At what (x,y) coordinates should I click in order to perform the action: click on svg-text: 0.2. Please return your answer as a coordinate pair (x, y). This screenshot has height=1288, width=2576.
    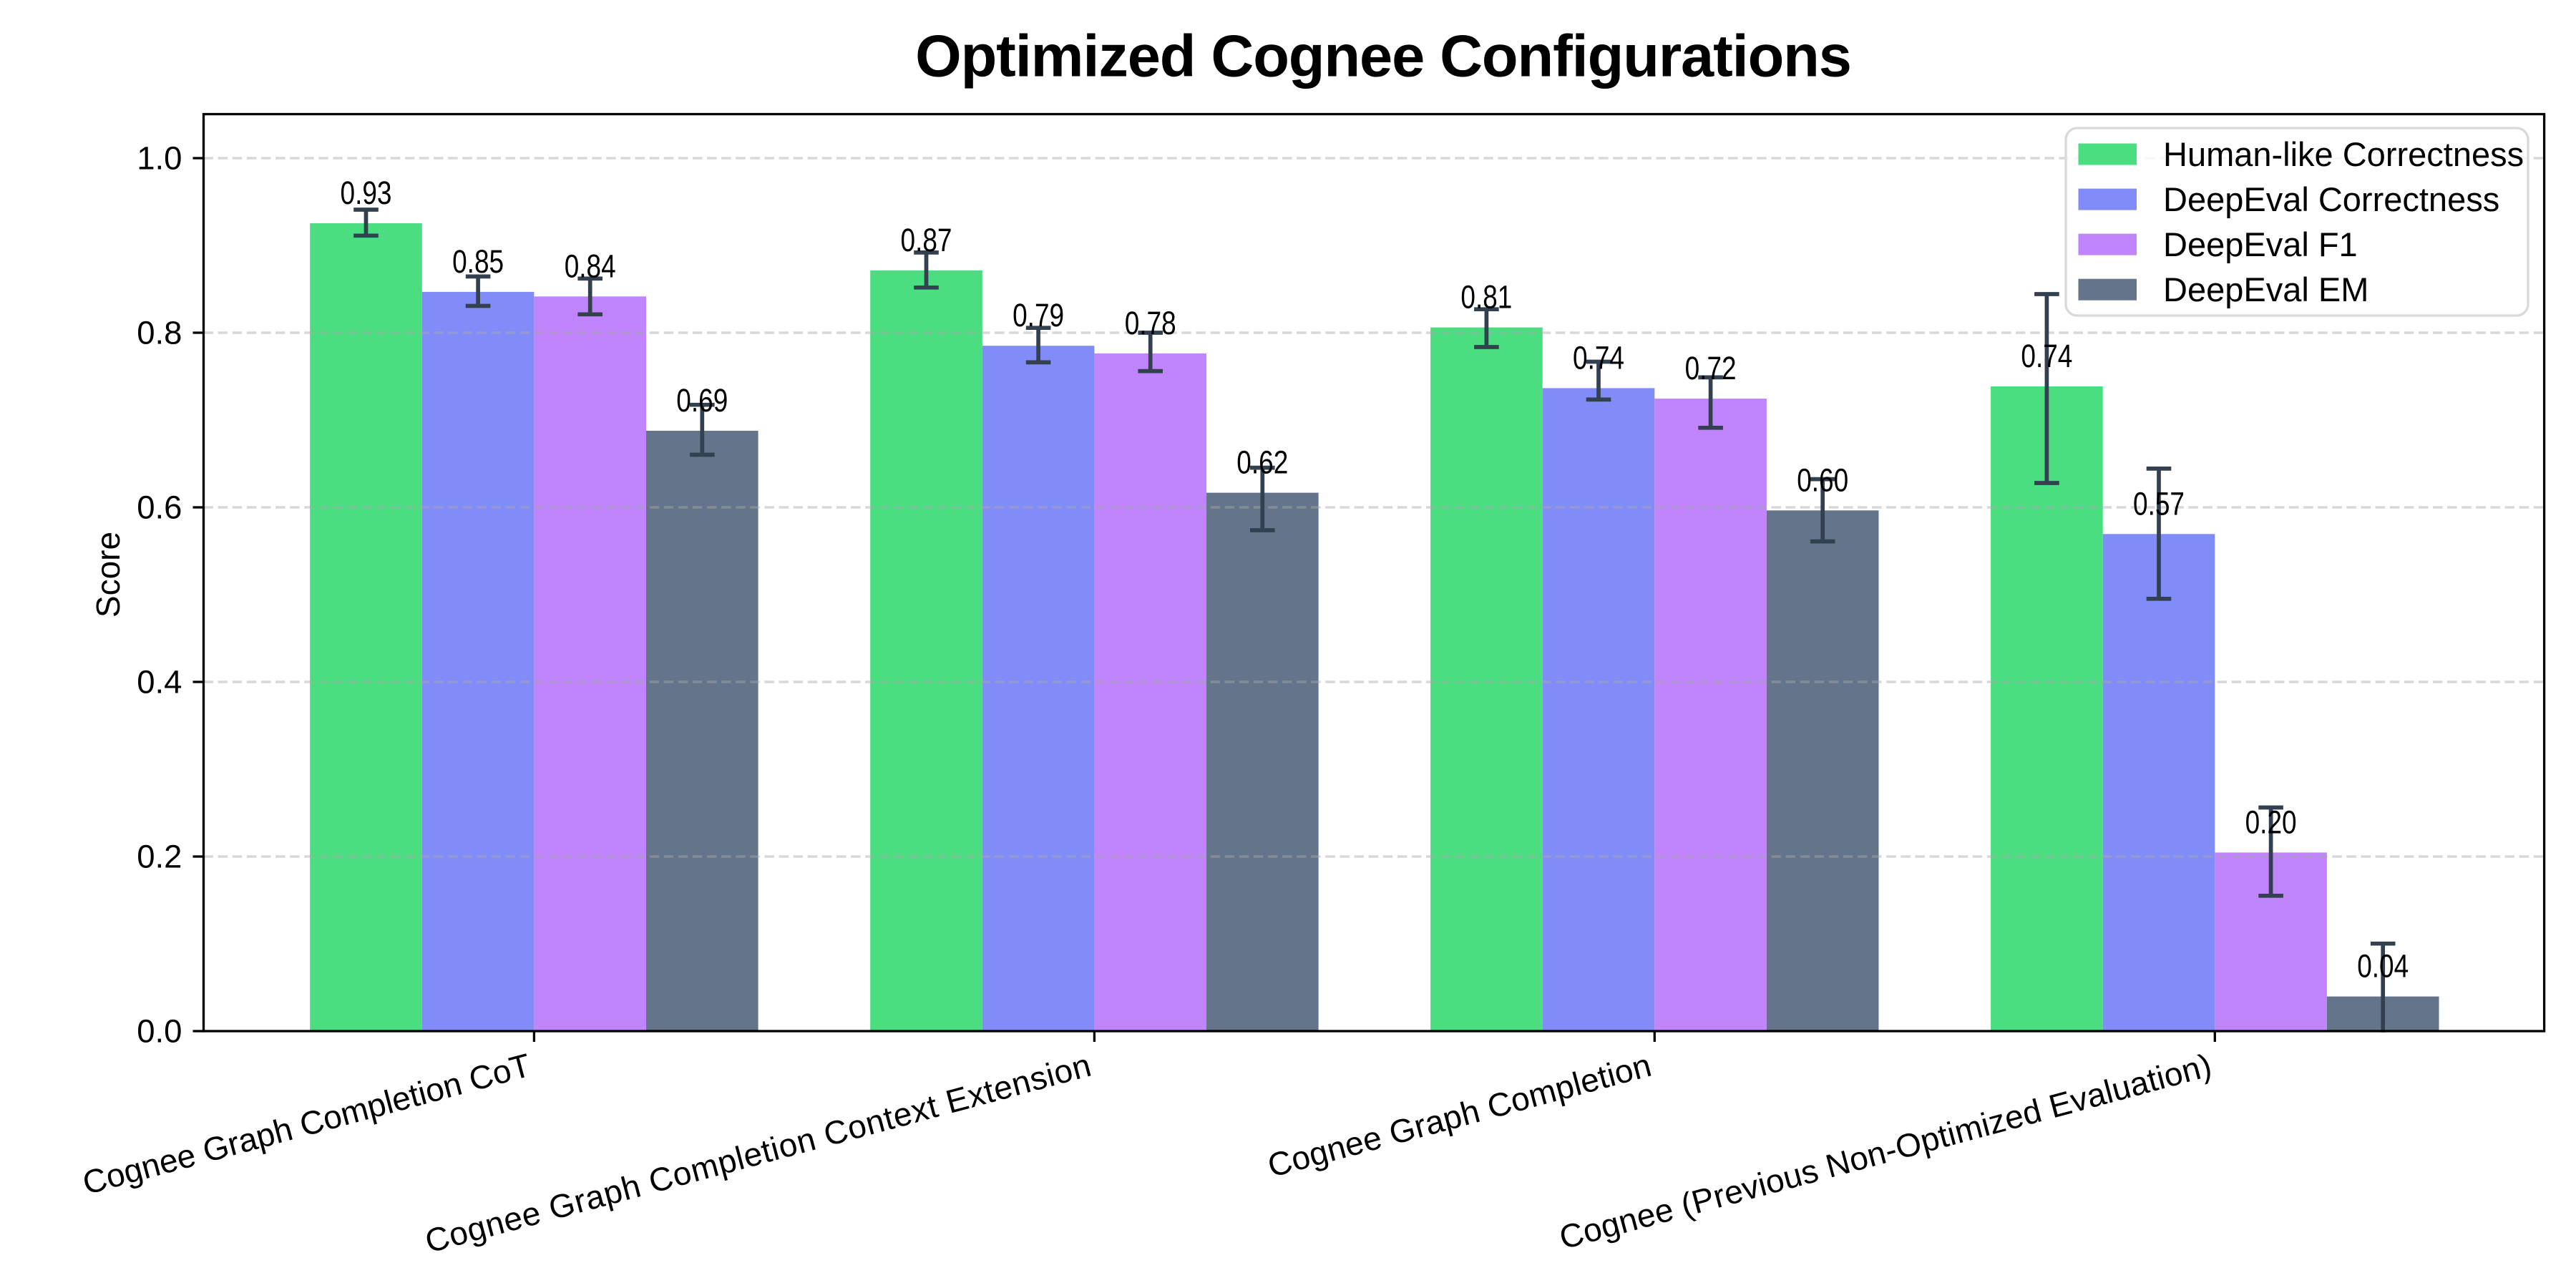
    Looking at the image, I should click on (159, 857).